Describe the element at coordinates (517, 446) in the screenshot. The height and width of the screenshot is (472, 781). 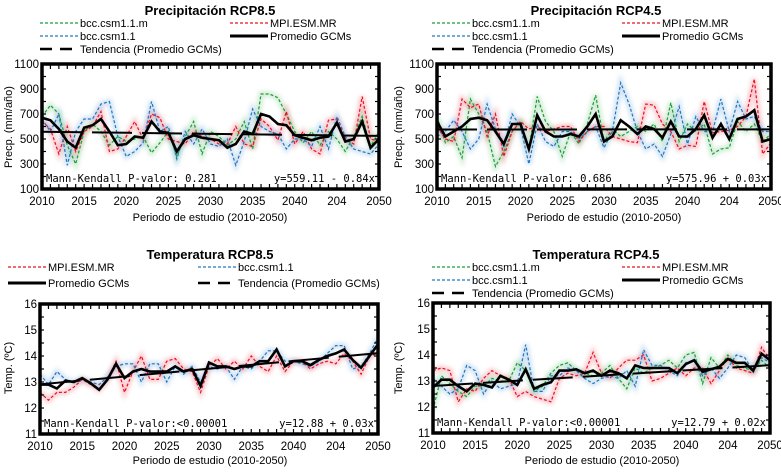
I see `x-tick-label: 2020` at that location.